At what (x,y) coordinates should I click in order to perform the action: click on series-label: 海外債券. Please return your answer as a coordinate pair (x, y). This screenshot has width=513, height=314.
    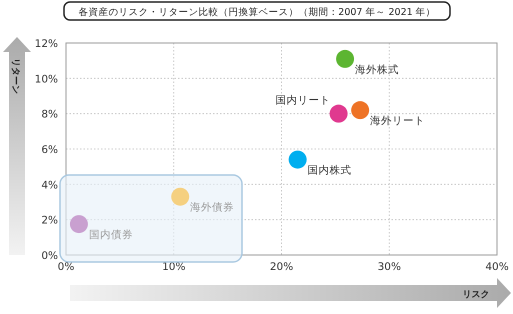
    Looking at the image, I should click on (212, 207).